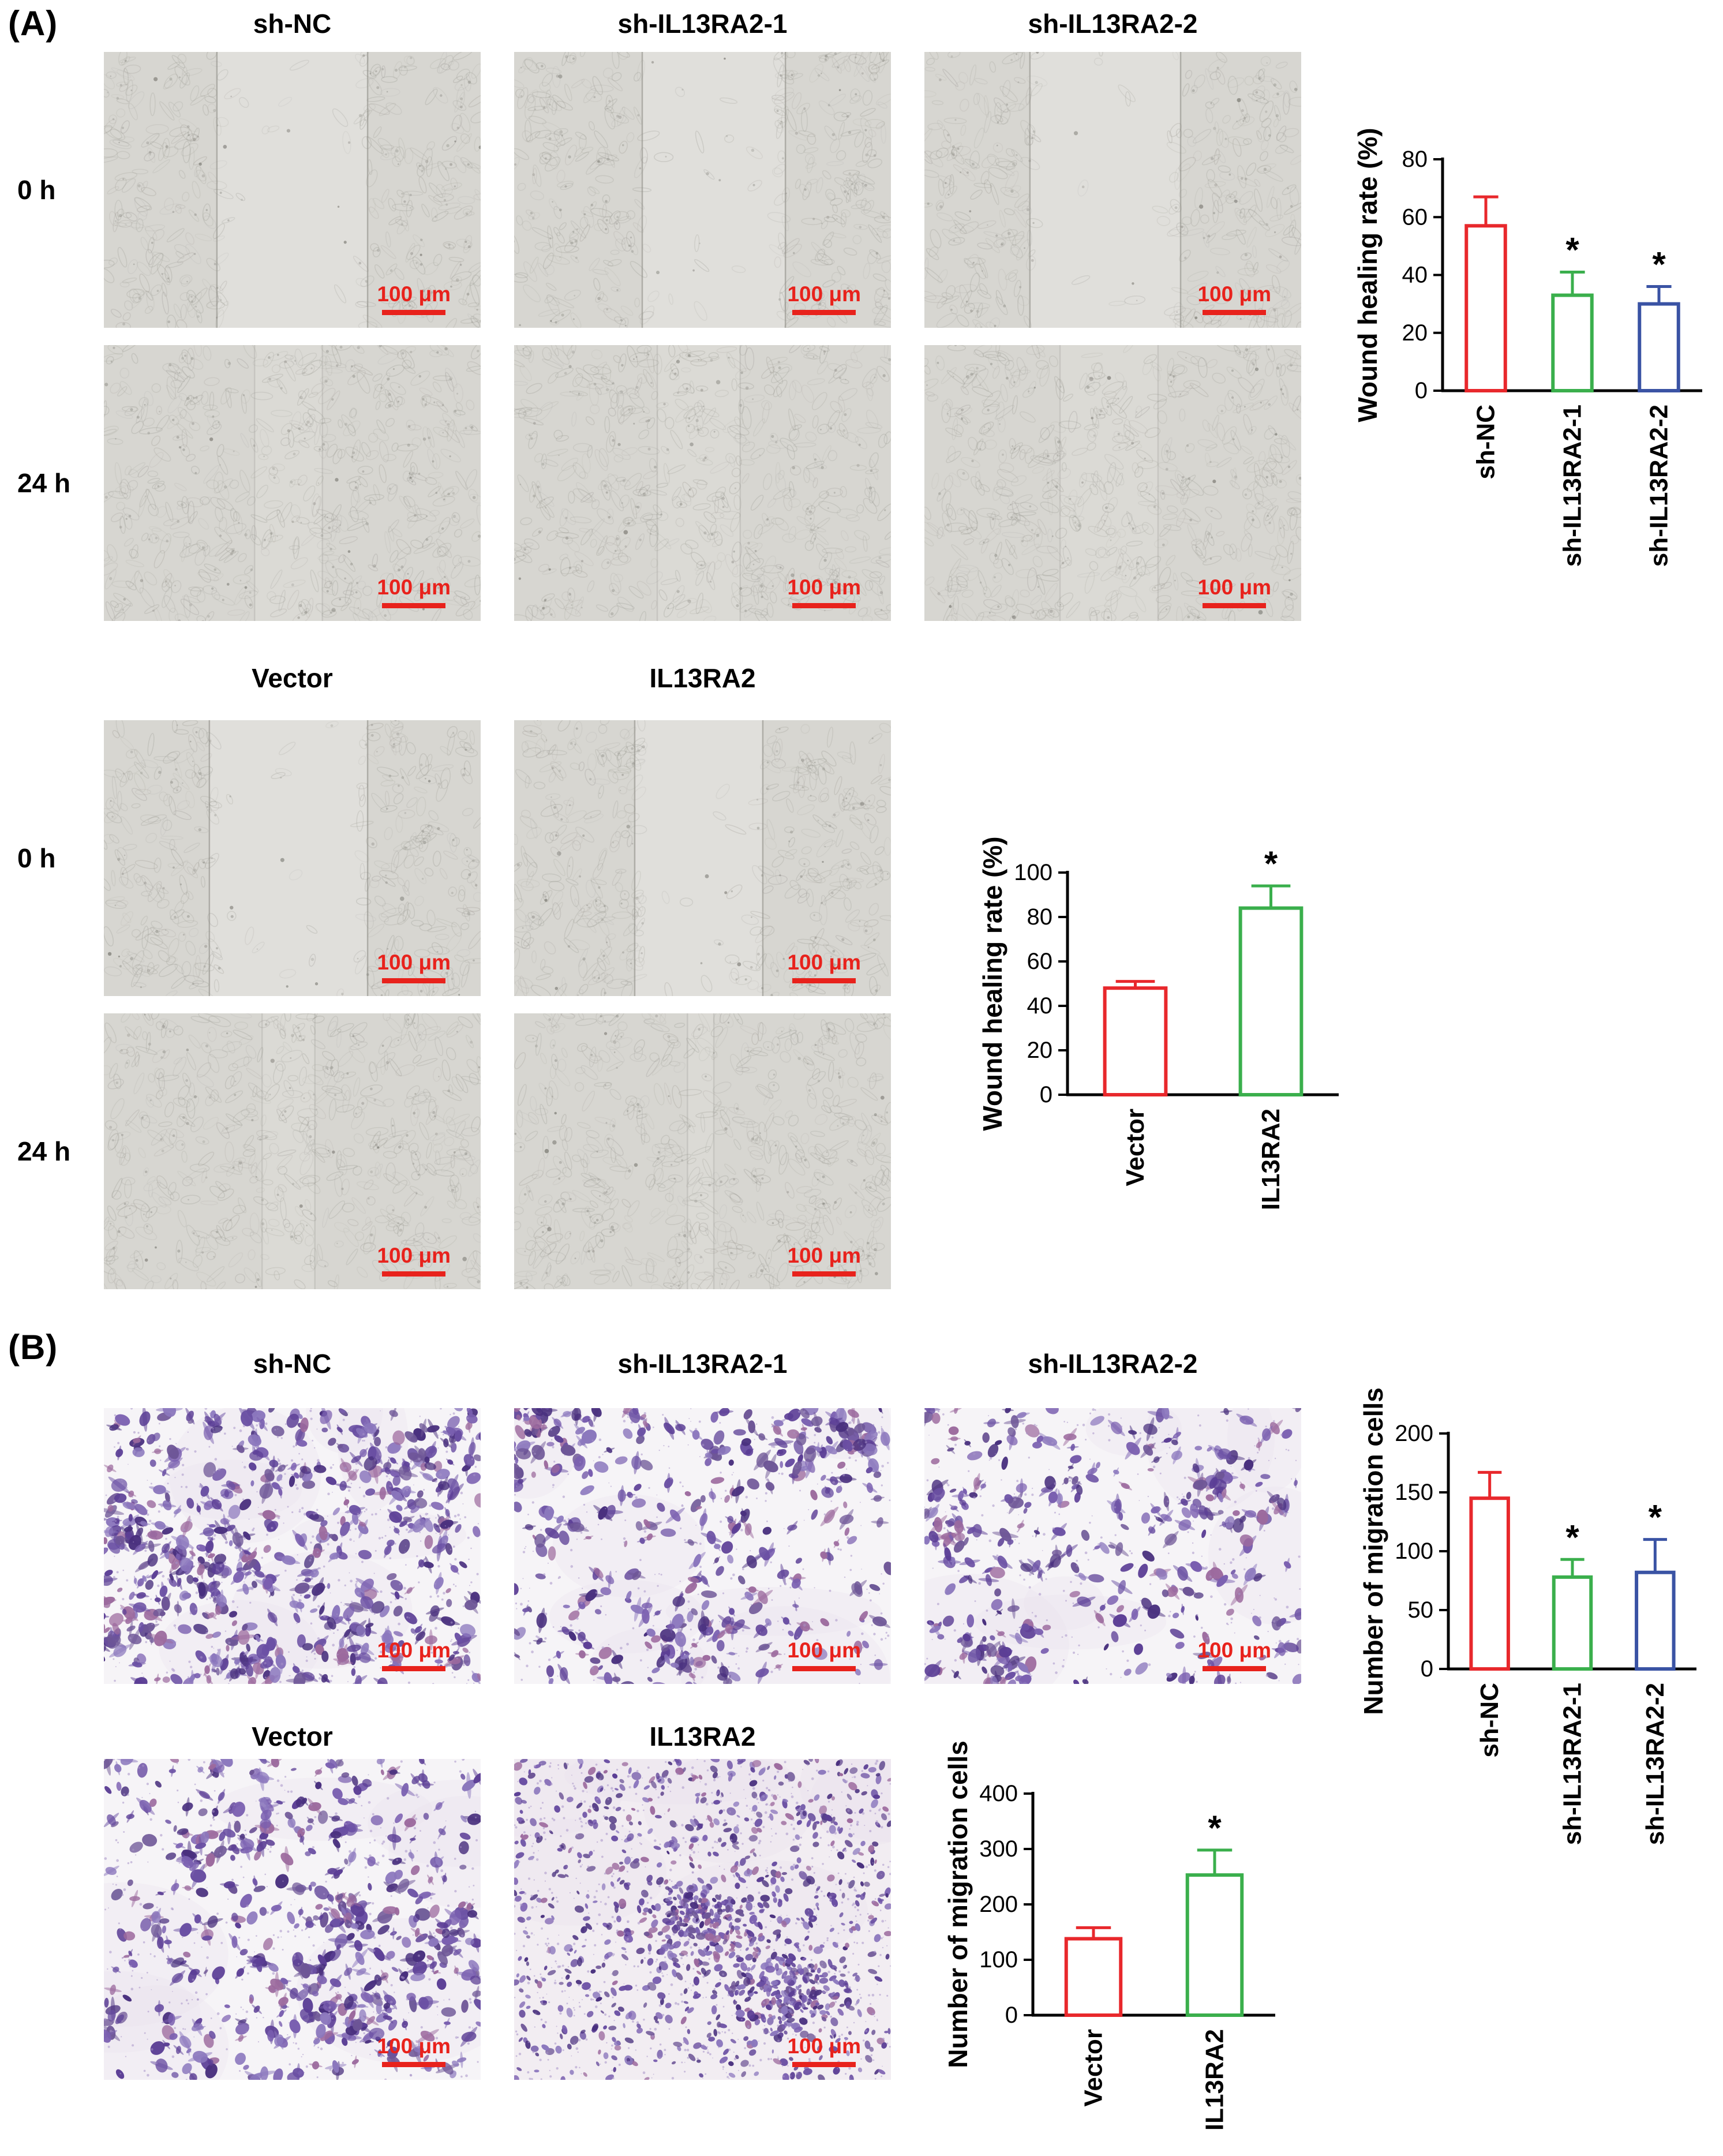  Describe the element at coordinates (33, 1347) in the screenshot. I see `panel-b-label: (B)` at that location.